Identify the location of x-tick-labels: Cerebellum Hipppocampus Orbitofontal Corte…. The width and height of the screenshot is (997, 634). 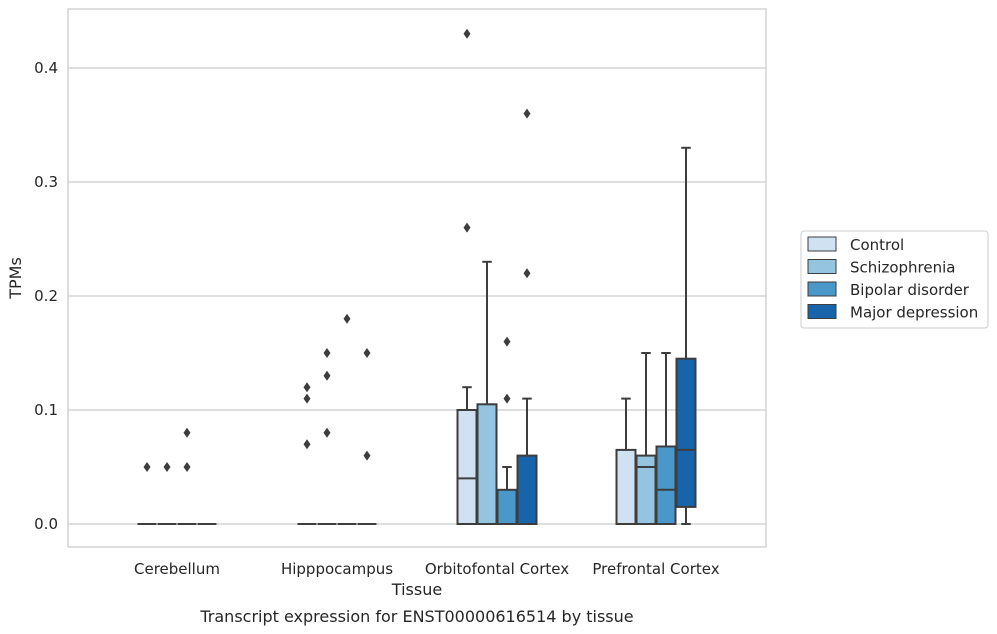
(427, 569).